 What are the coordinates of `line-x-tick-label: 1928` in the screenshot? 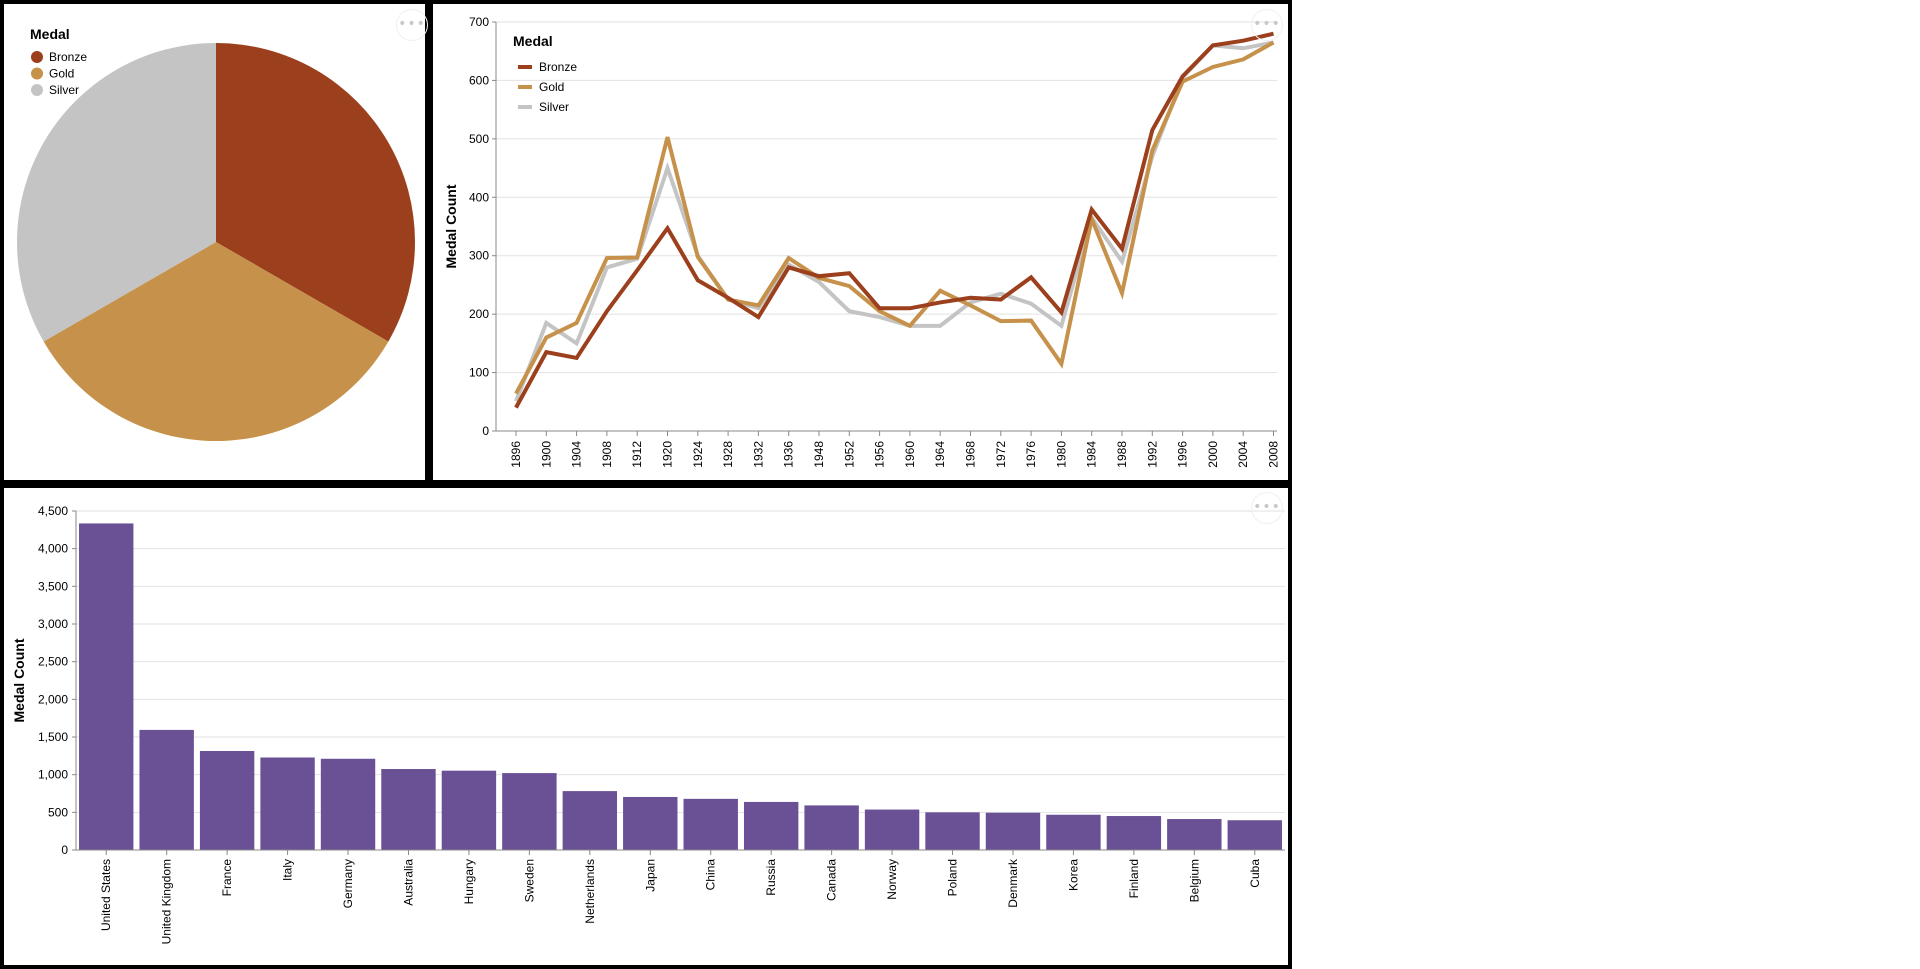 It's located at (728, 454).